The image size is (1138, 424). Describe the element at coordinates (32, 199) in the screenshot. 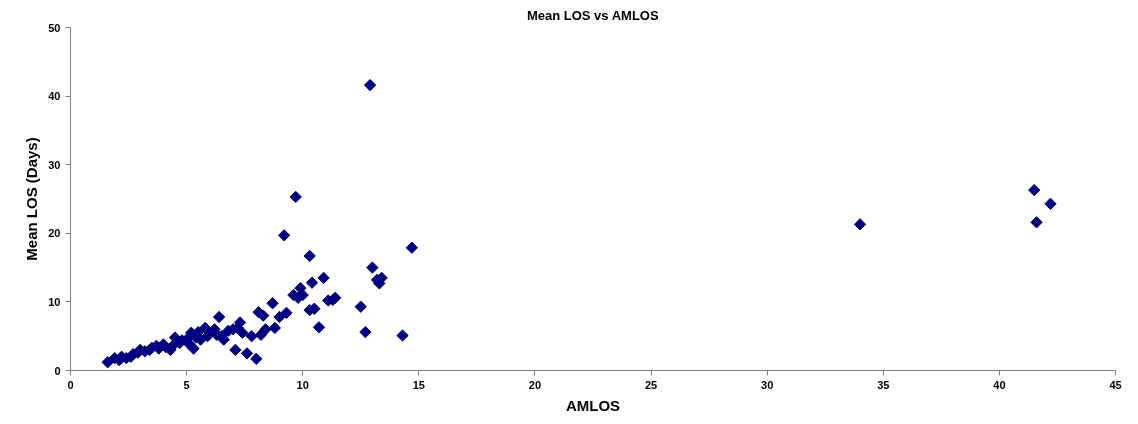

I see `y-axis-title: Mean LOS (Days)` at that location.